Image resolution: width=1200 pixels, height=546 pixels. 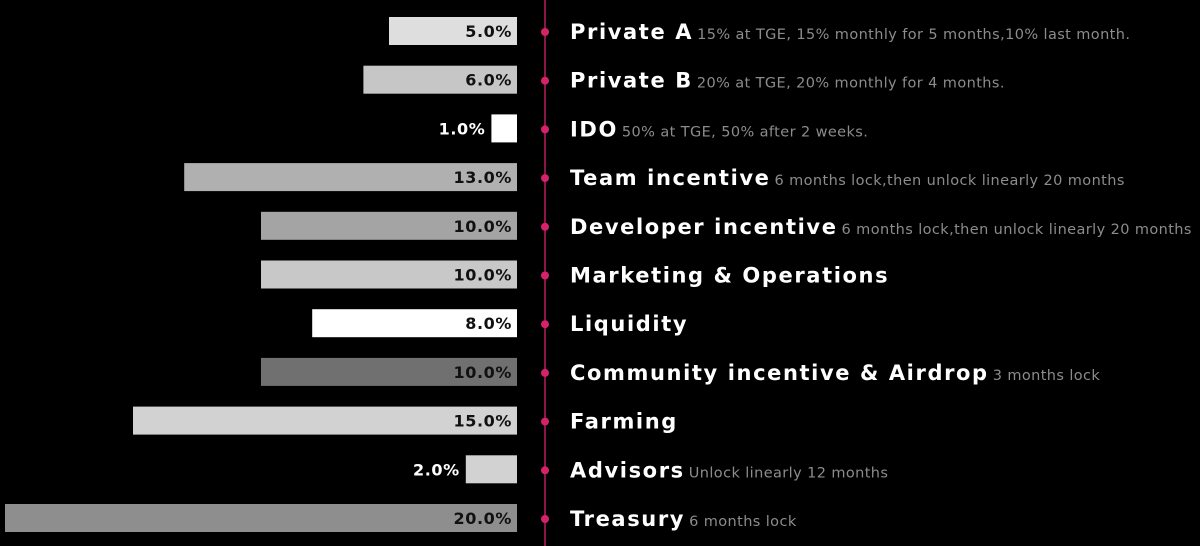 I want to click on category-label-ido: IDO, so click(x=594, y=129).